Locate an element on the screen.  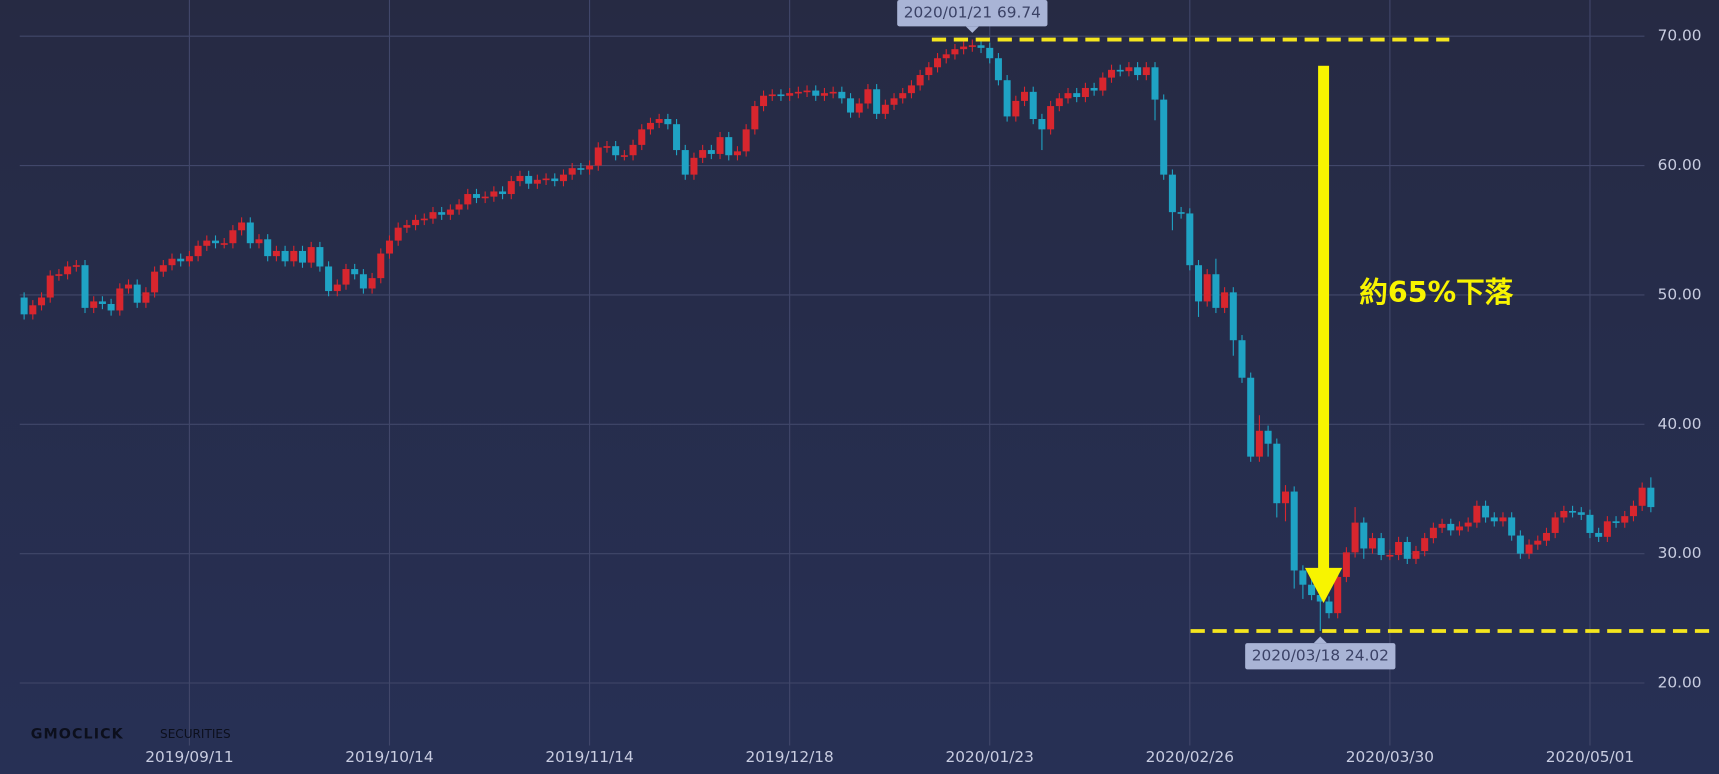
drop-arrow-head is located at coordinates (1323, 585).